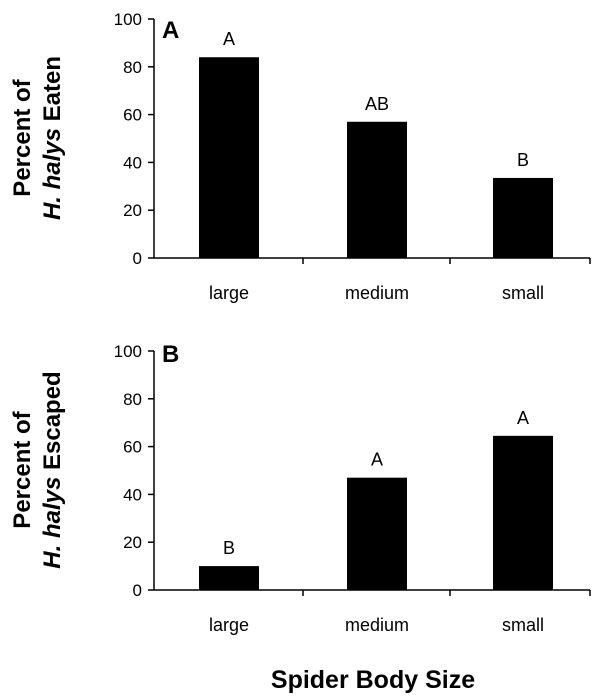 The image size is (592, 697). Describe the element at coordinates (132, 399) in the screenshot. I see `panel-b-y-tick-label: 80` at that location.